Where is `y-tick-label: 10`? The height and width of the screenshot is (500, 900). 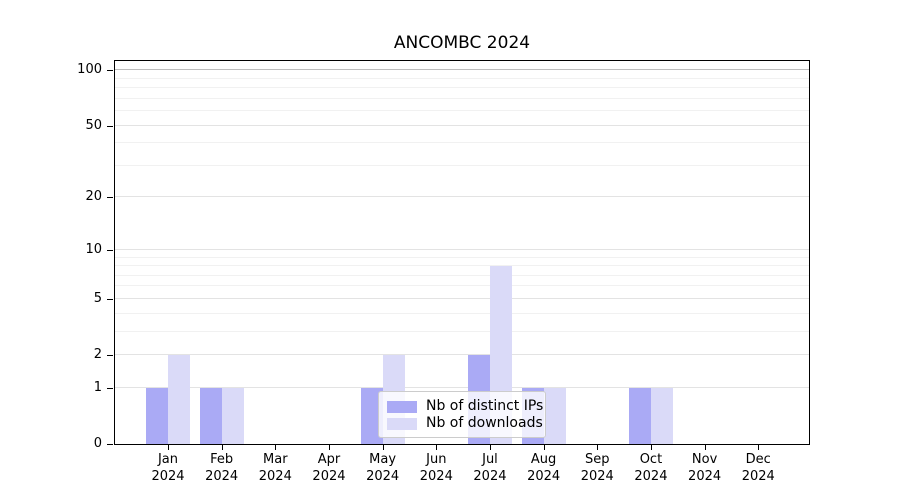
y-tick-label: 10 is located at coordinates (93, 249).